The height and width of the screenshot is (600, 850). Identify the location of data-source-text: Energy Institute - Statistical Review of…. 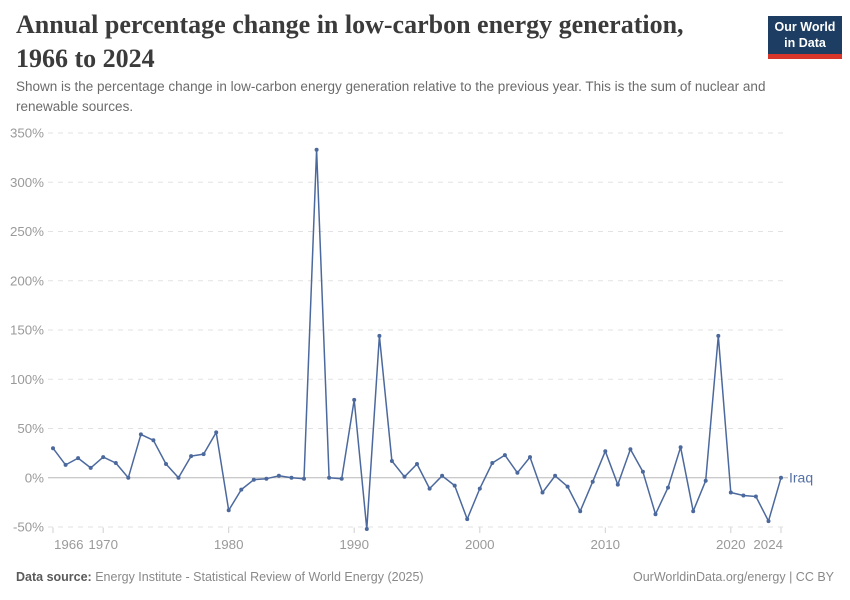
(257, 577).